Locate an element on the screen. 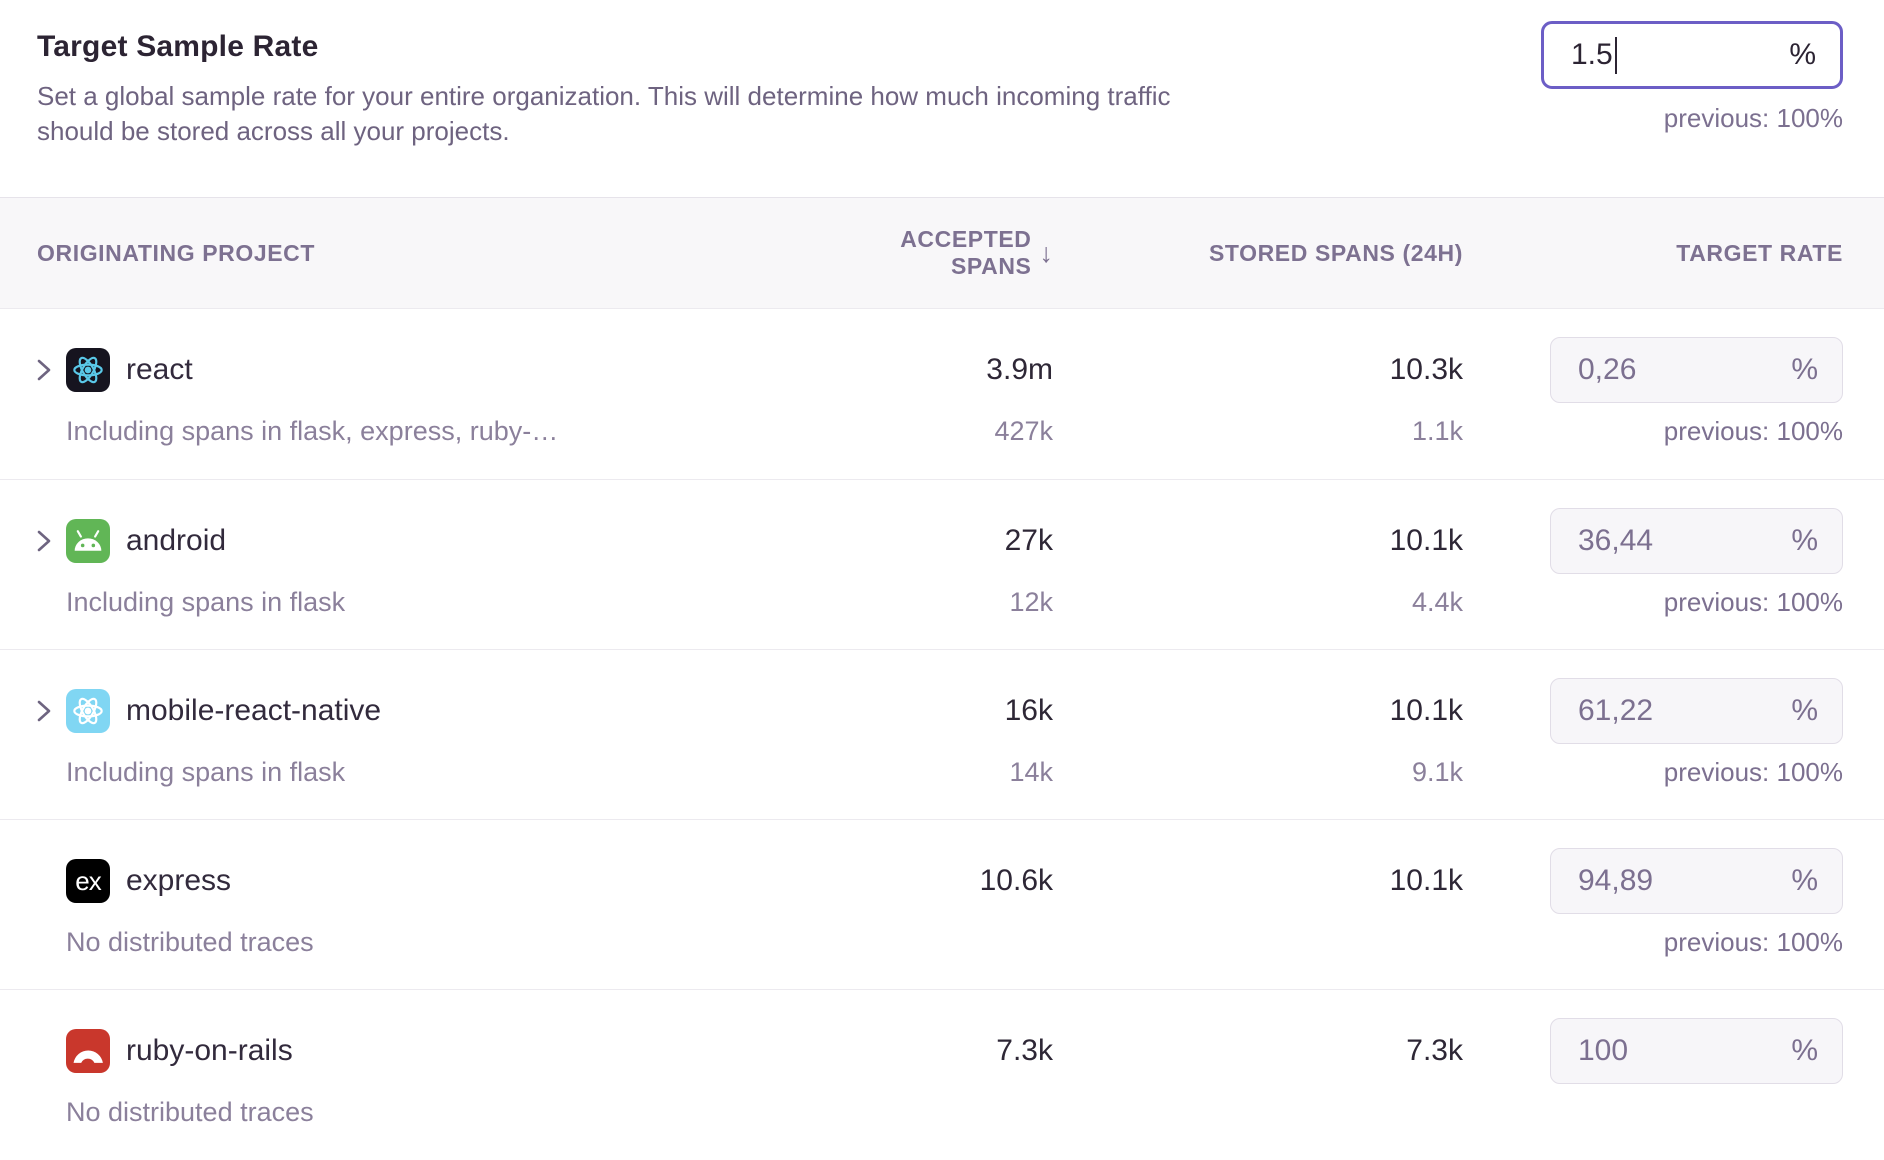 Image resolution: width=1884 pixels, height=1160 pixels. project-rate-input: 36,44 % is located at coordinates (1696, 541).